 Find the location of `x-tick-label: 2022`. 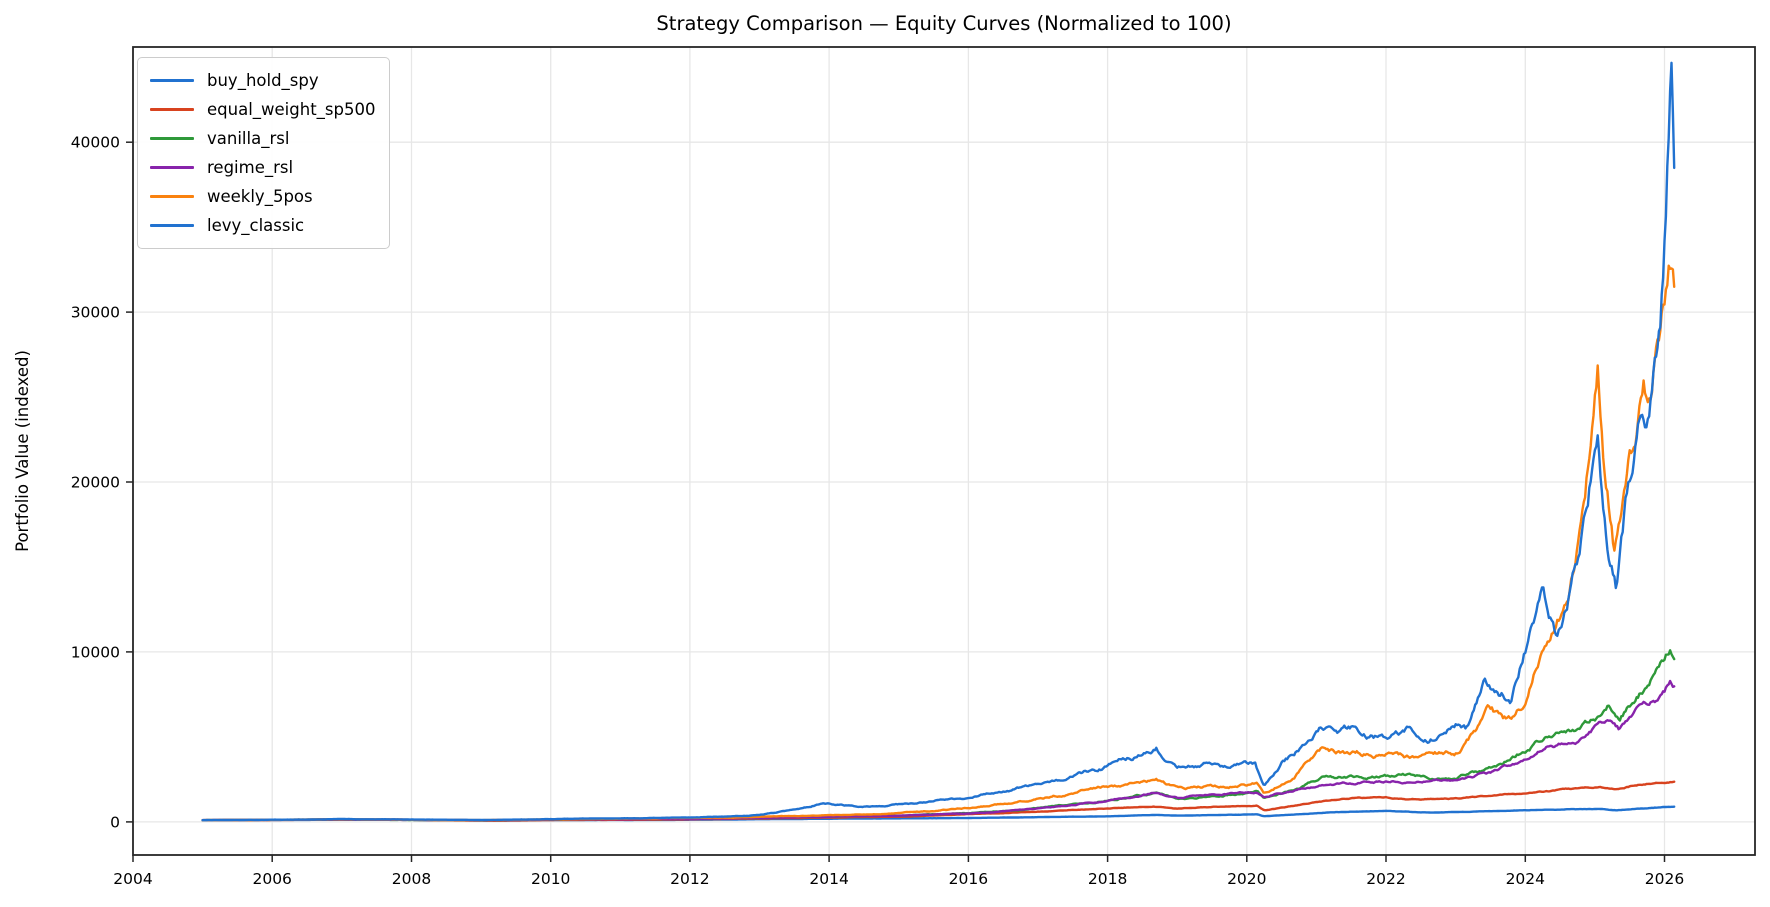

x-tick-label: 2022 is located at coordinates (1385, 879).